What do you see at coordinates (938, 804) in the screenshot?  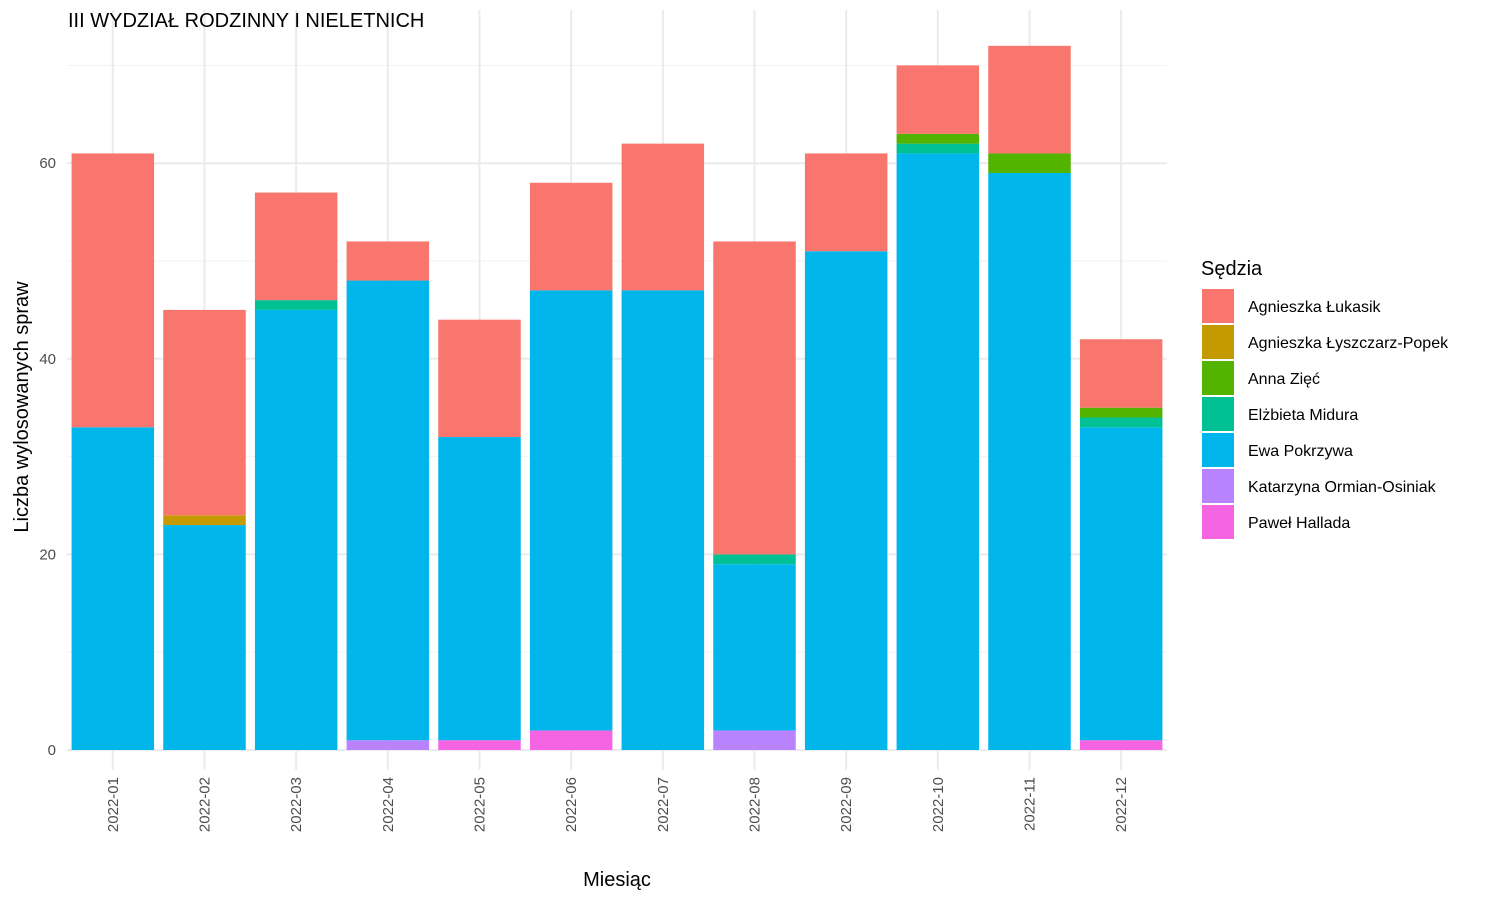 I see `x-tick-label: 2022-10` at bounding box center [938, 804].